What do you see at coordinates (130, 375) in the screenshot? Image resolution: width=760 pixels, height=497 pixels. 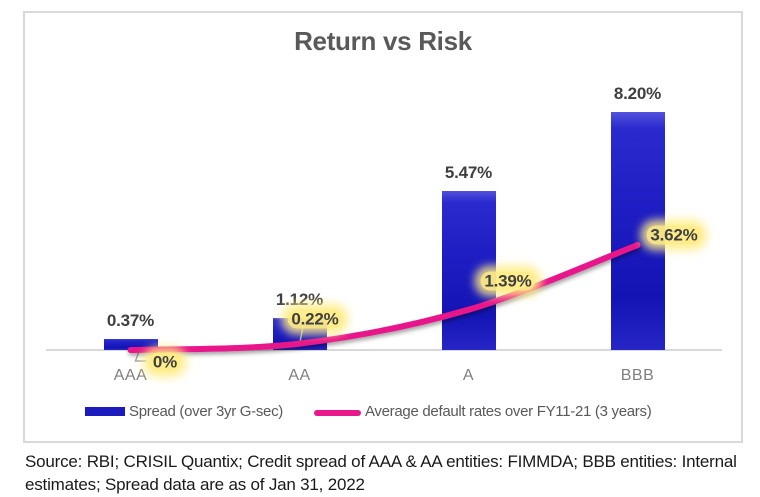 I see `category-label-aaa: AAA` at bounding box center [130, 375].